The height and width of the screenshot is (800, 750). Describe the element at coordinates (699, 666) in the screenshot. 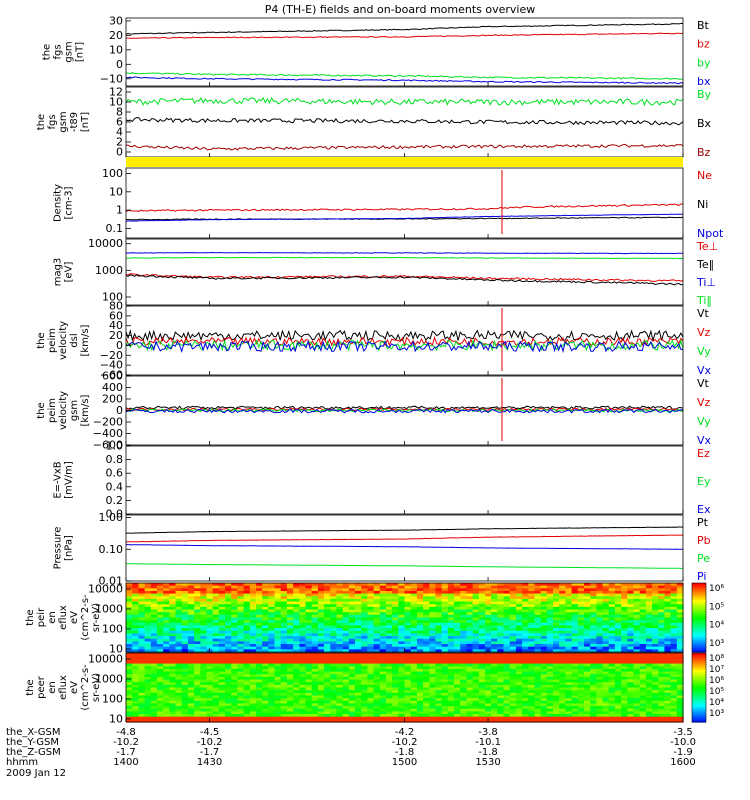

I see `colorbar-cell` at that location.